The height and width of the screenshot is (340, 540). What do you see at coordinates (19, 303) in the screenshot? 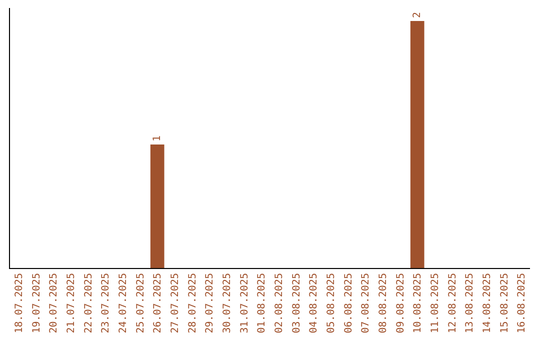
I see `x-tick-label: 18.07.2025` at bounding box center [19, 303].